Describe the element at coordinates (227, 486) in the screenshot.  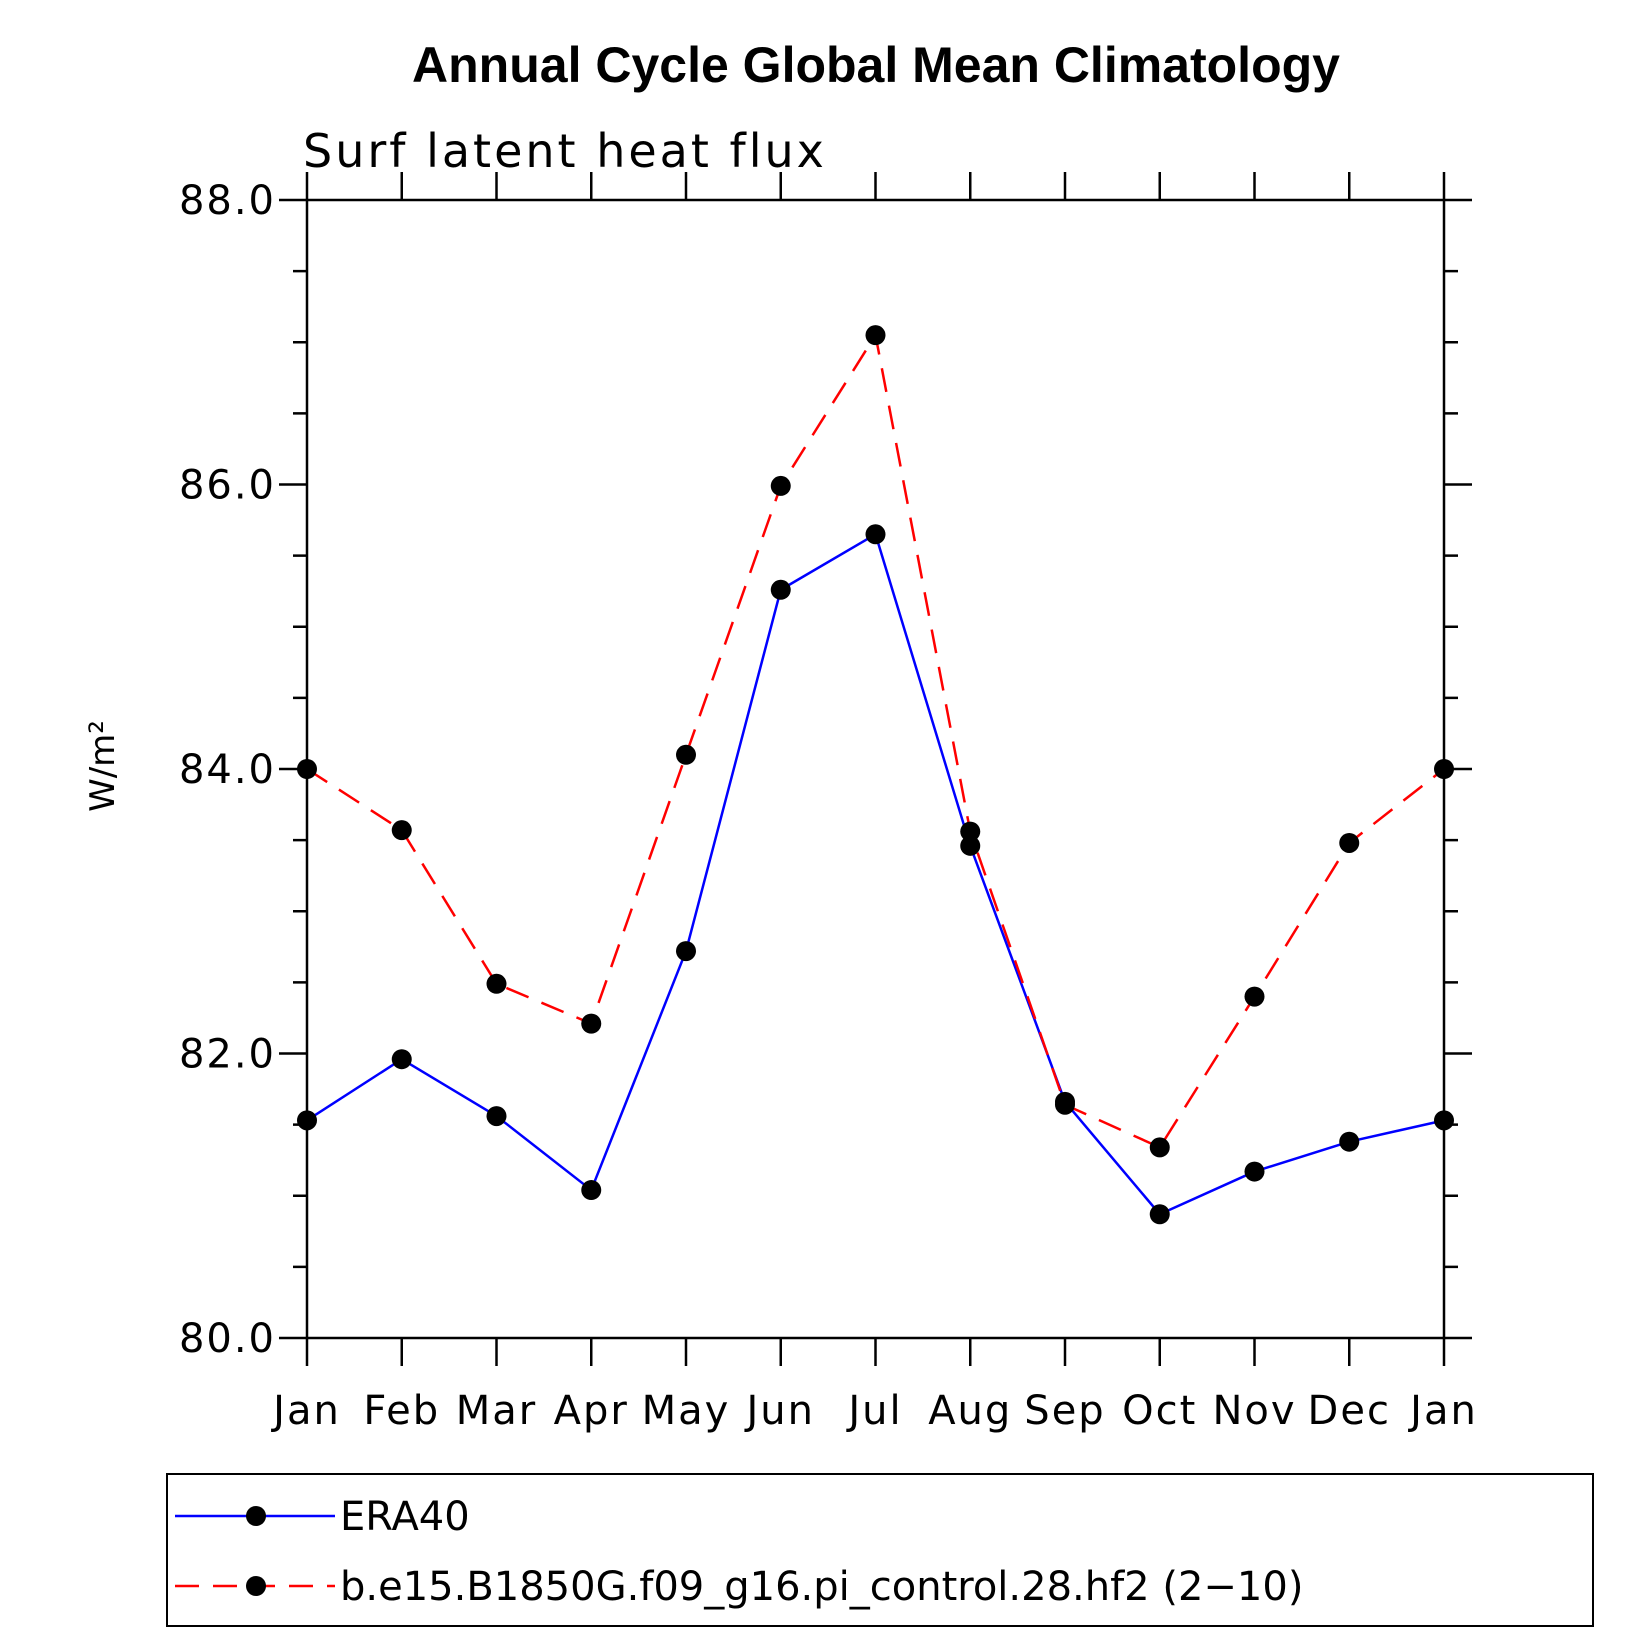
I see `y-tick-label: 86.0` at that location.